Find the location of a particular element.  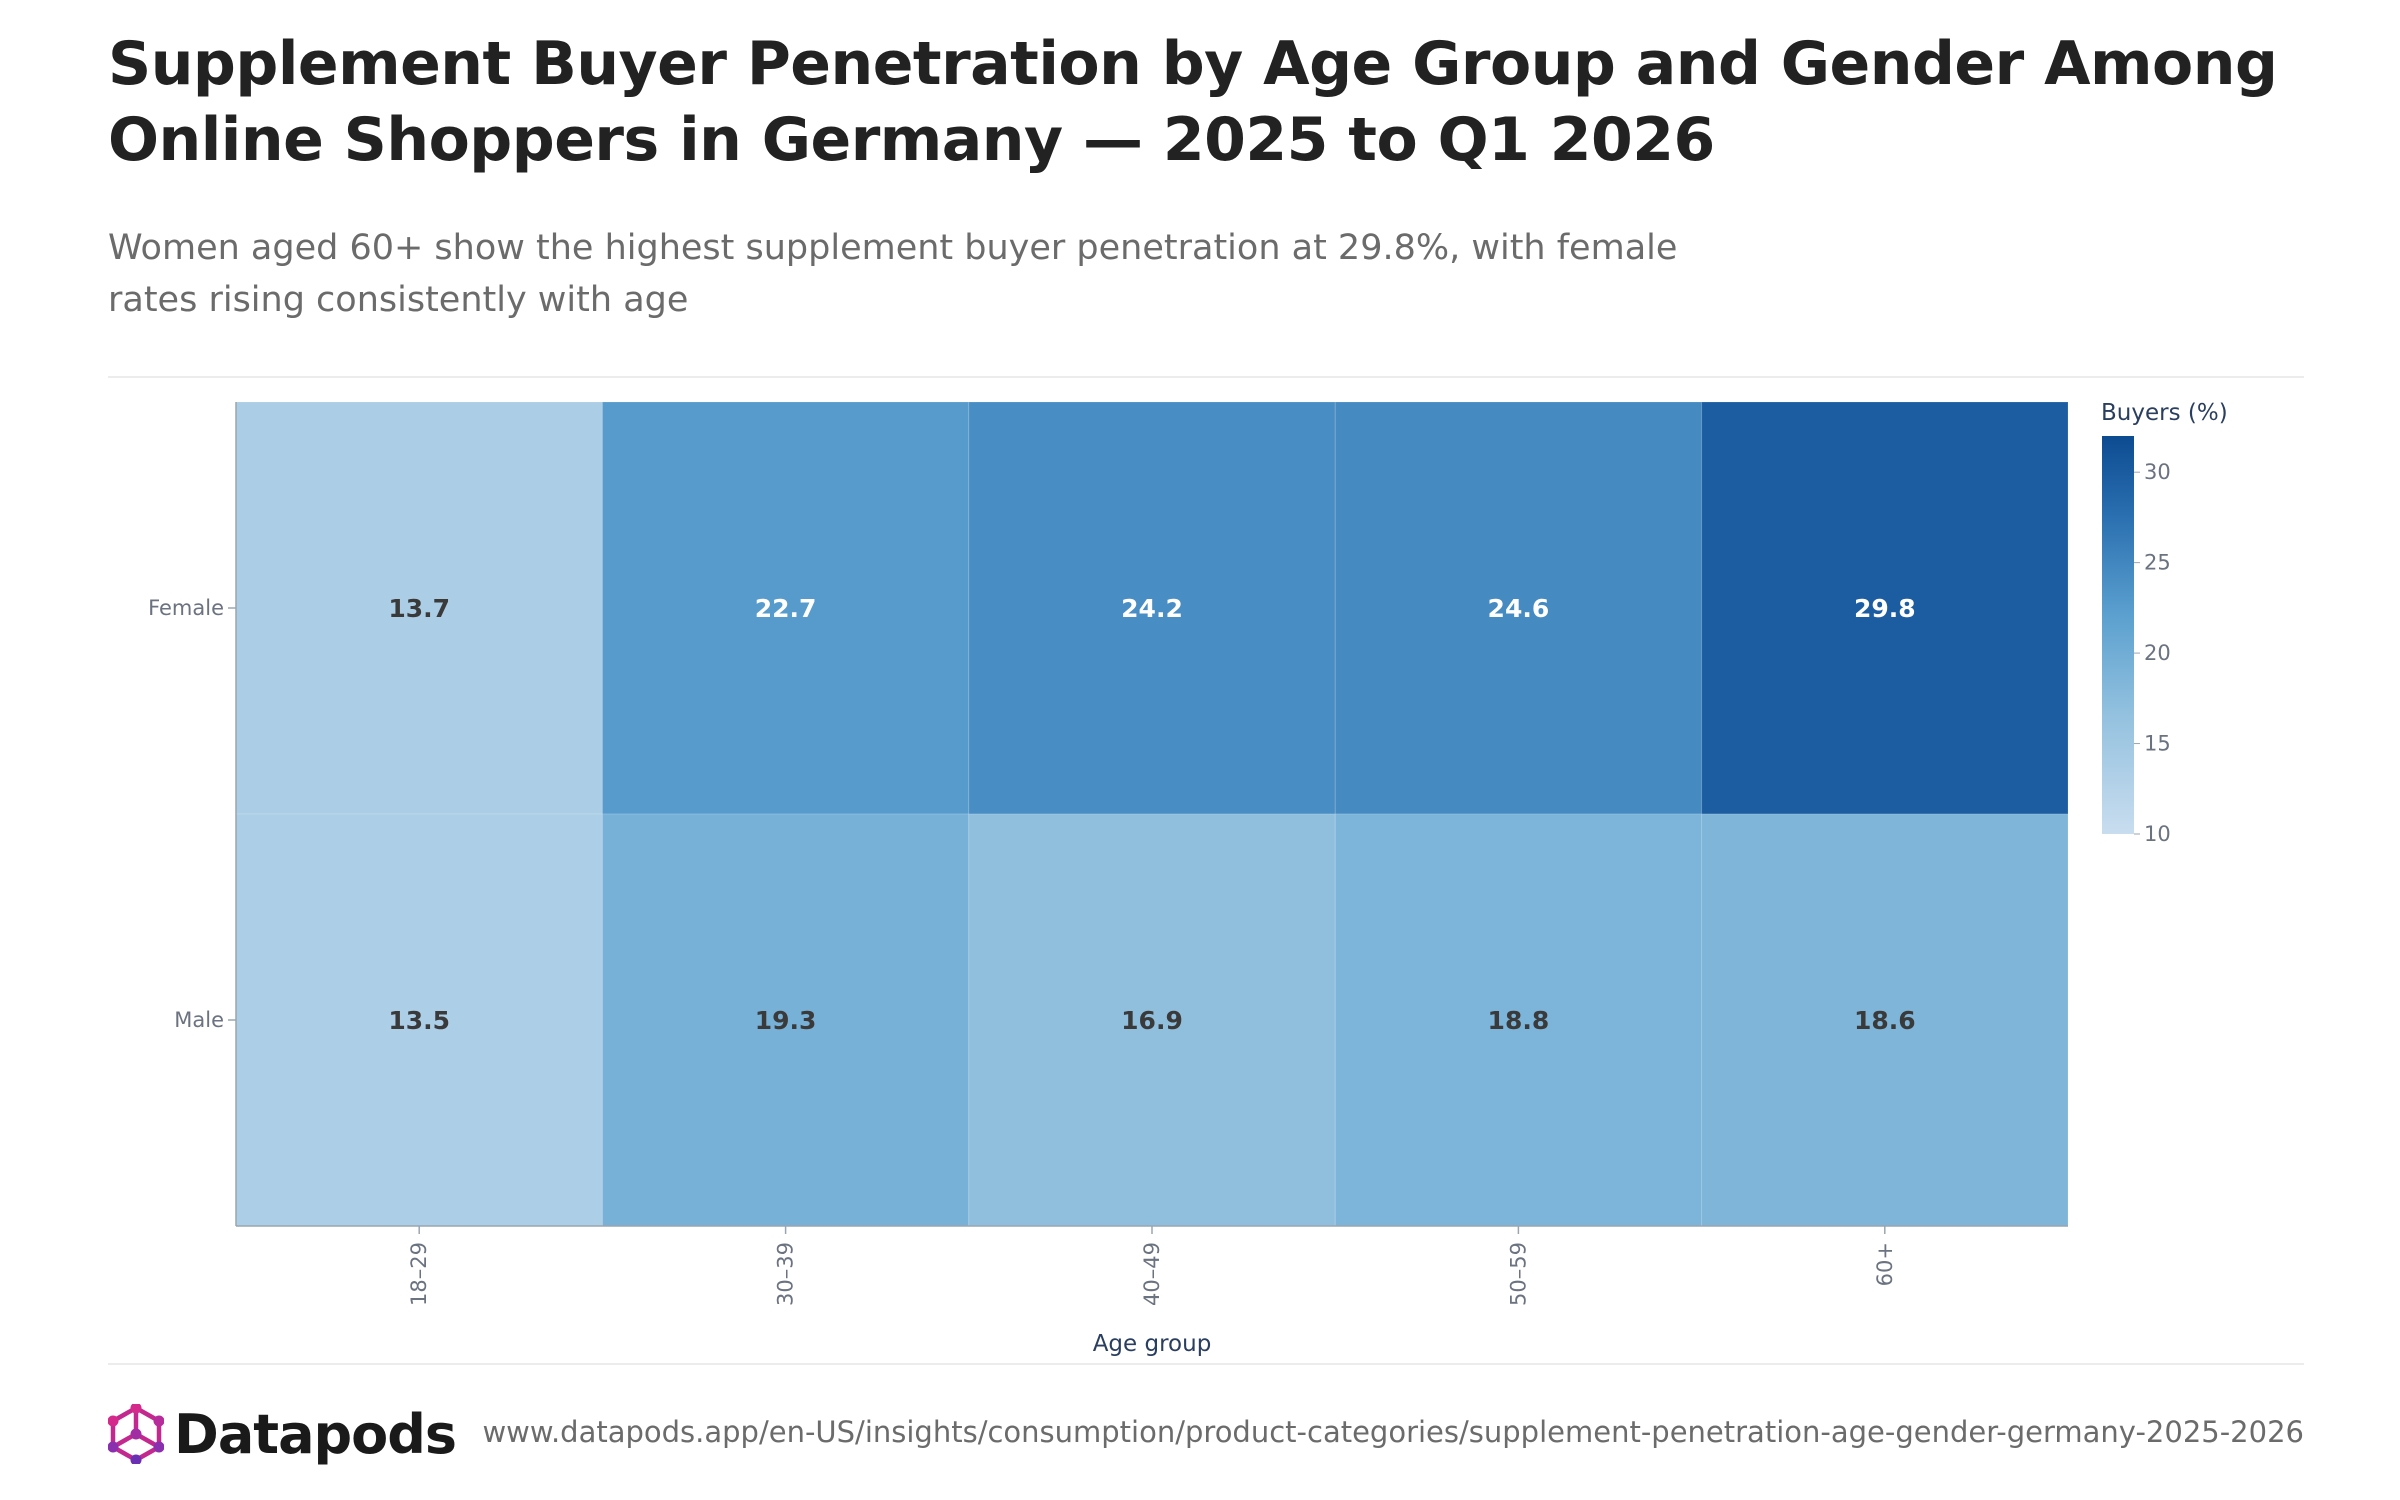

brand-name: Datapods is located at coordinates (315, 1434).